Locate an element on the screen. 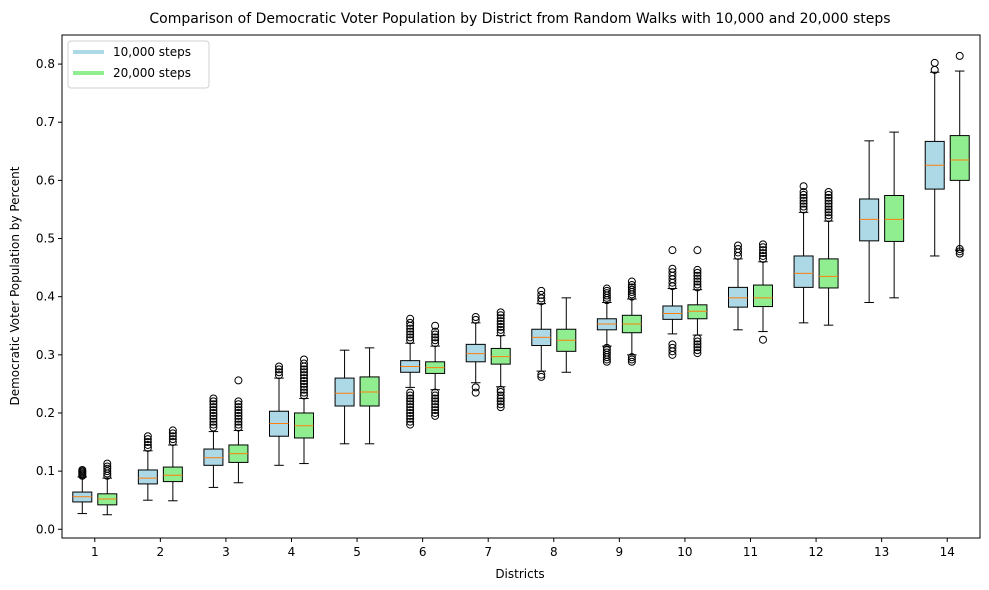  x-tick-label: 12 is located at coordinates (815, 552).